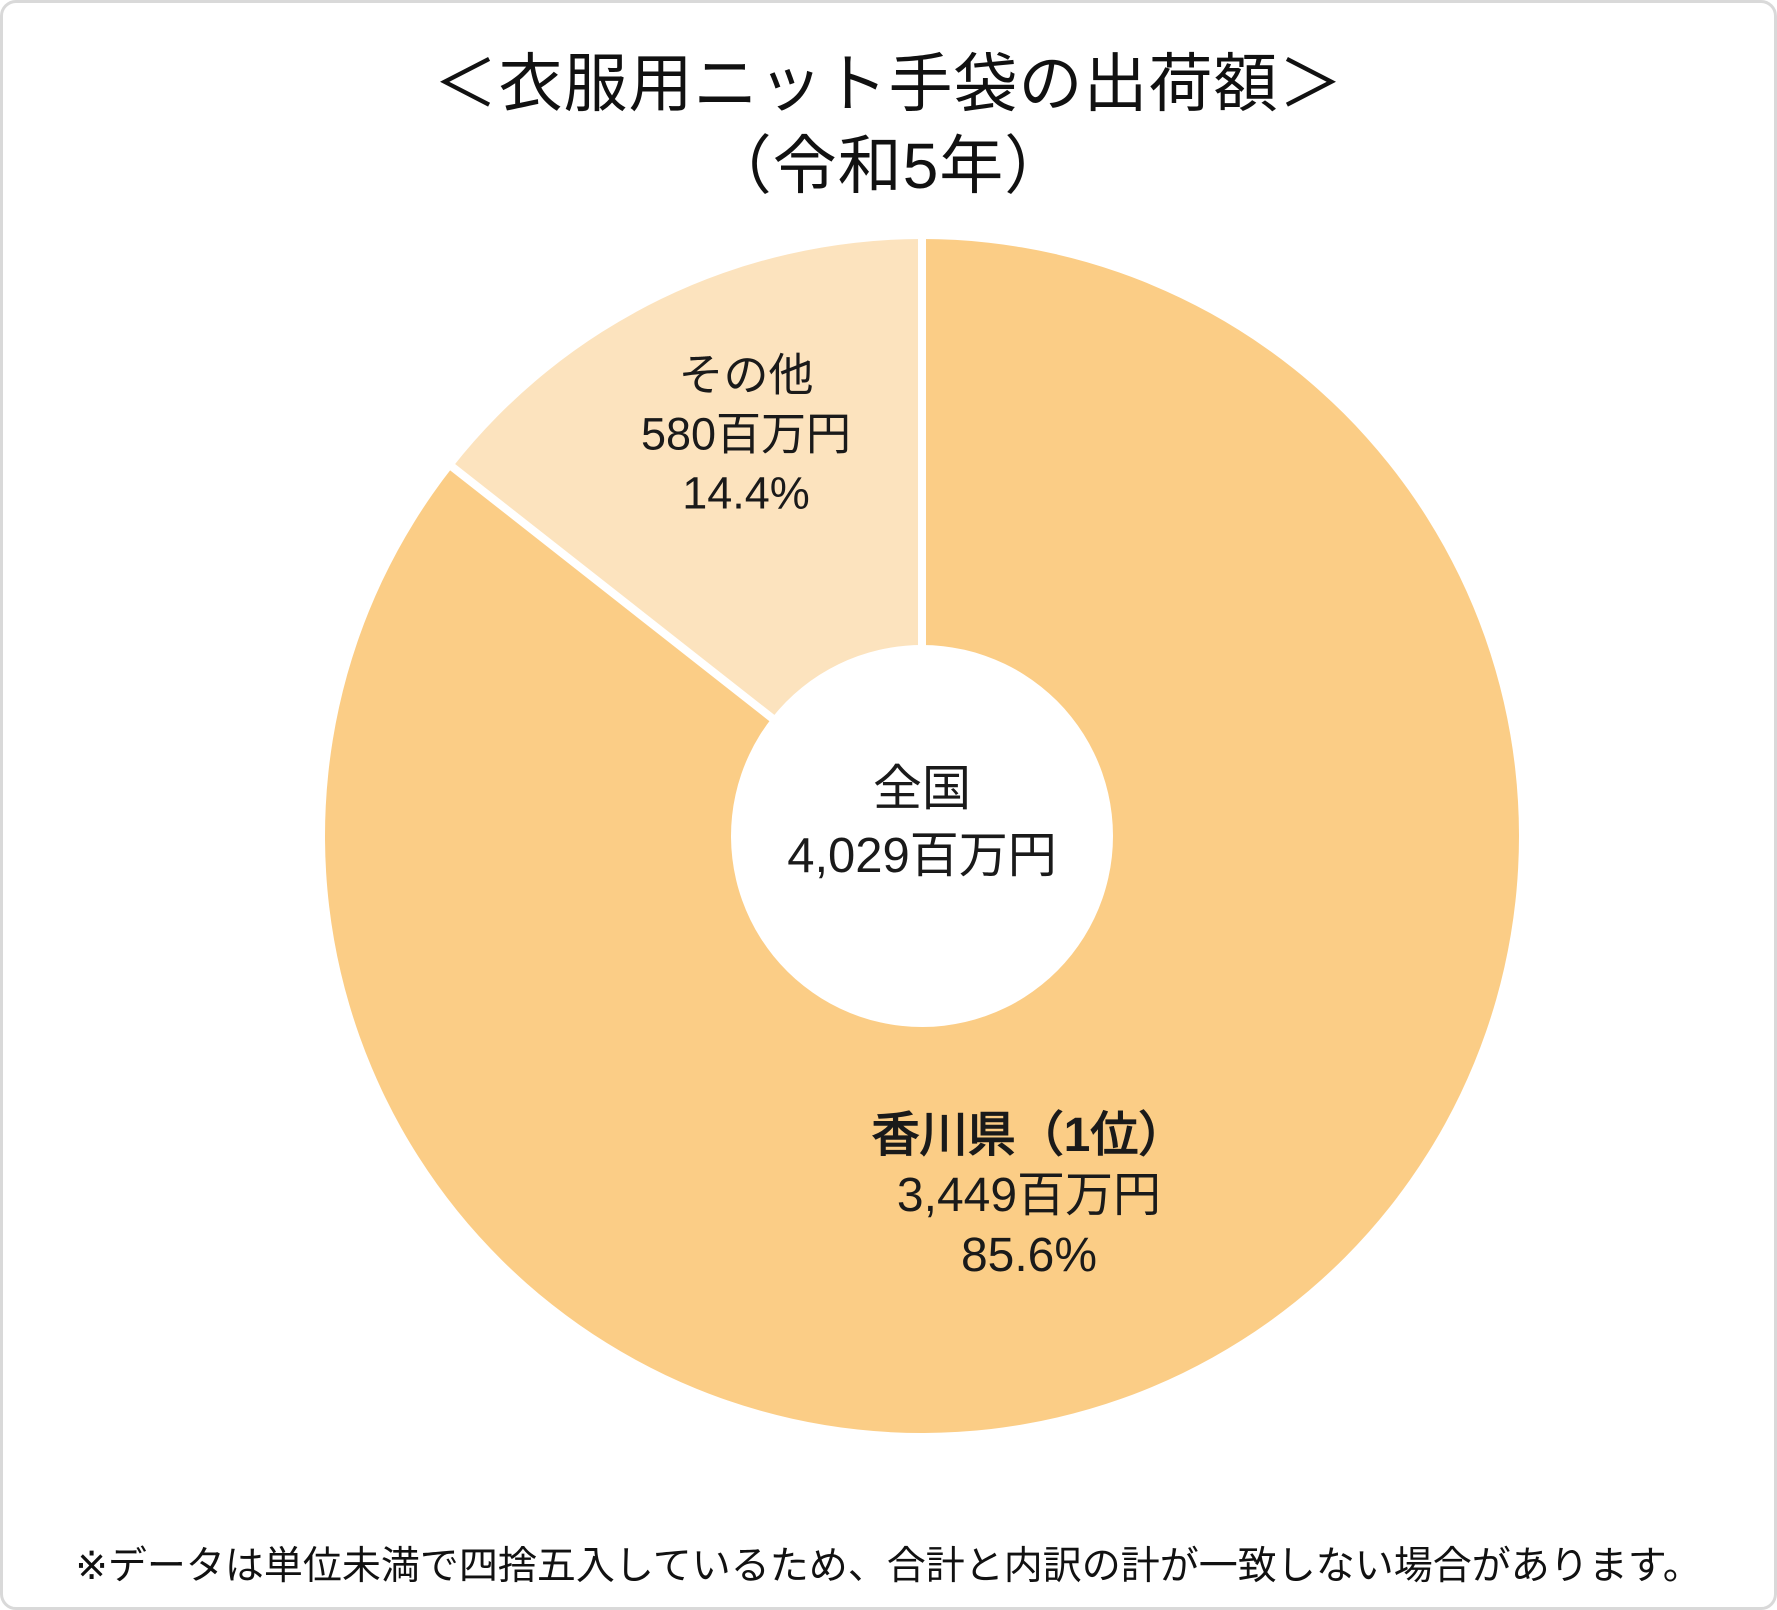 Image resolution: width=1777 pixels, height=1610 pixels. Describe the element at coordinates (746, 375) in the screenshot. I see `other-slice-name: その他` at that location.